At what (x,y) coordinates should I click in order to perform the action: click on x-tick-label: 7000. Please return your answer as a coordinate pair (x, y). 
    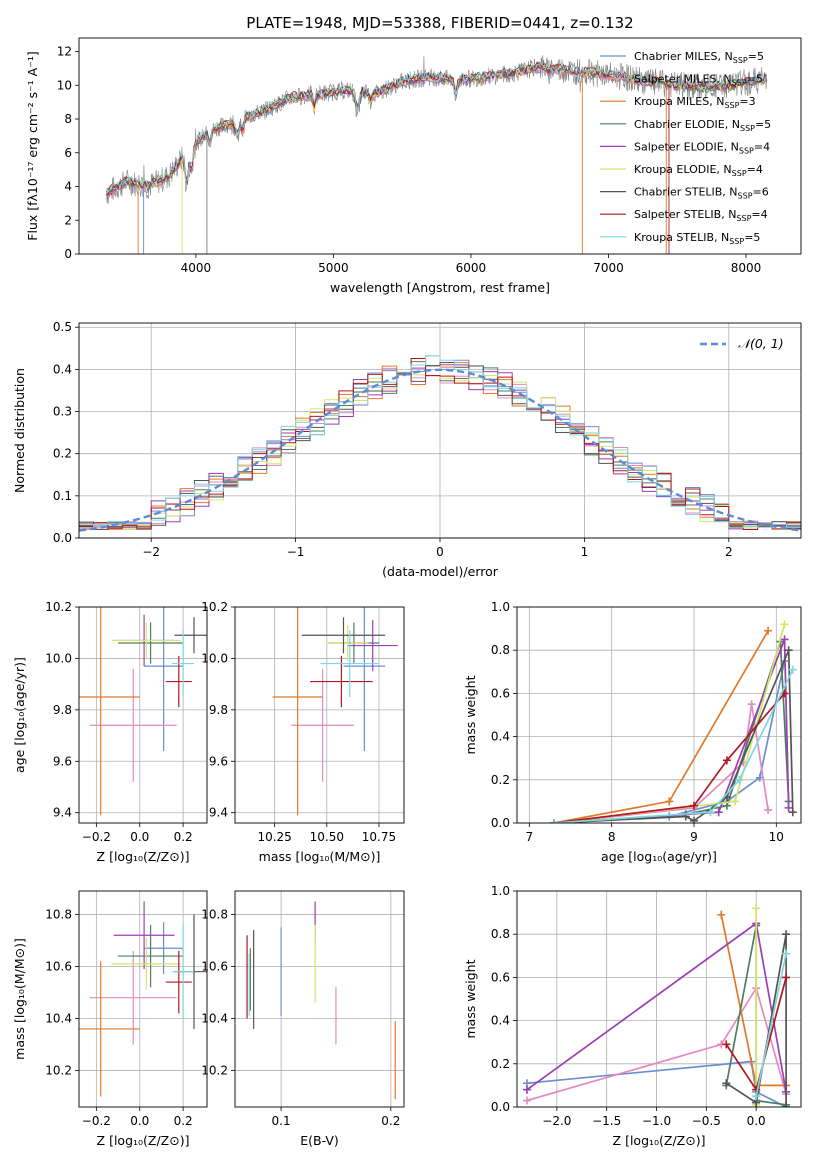
    Looking at the image, I should click on (608, 268).